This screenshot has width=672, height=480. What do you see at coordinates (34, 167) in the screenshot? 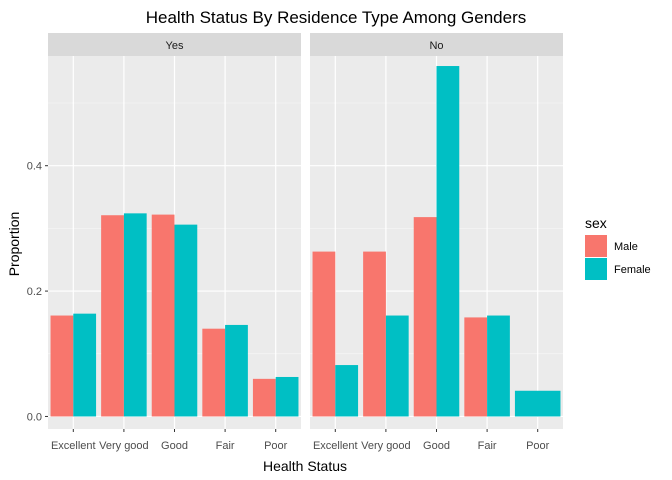
I see `y-tick-label: 0.4` at bounding box center [34, 167].